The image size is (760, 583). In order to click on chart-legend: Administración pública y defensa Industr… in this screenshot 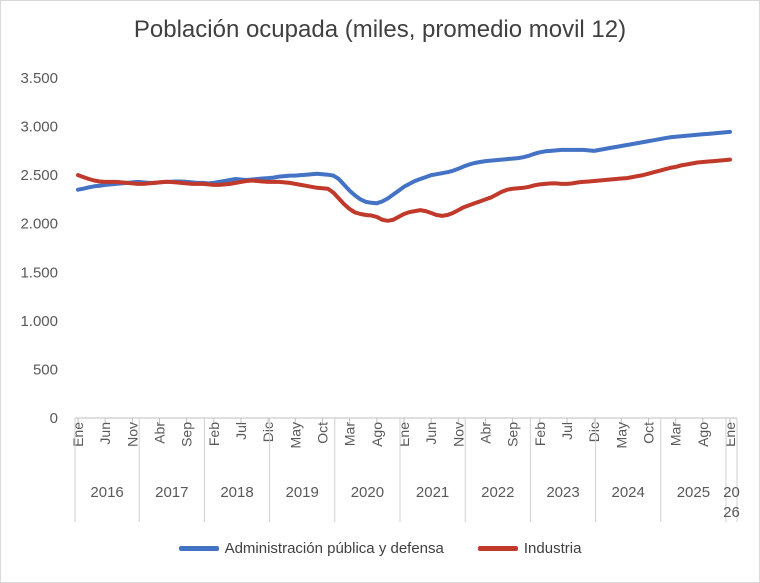, I will do `click(380, 548)`.